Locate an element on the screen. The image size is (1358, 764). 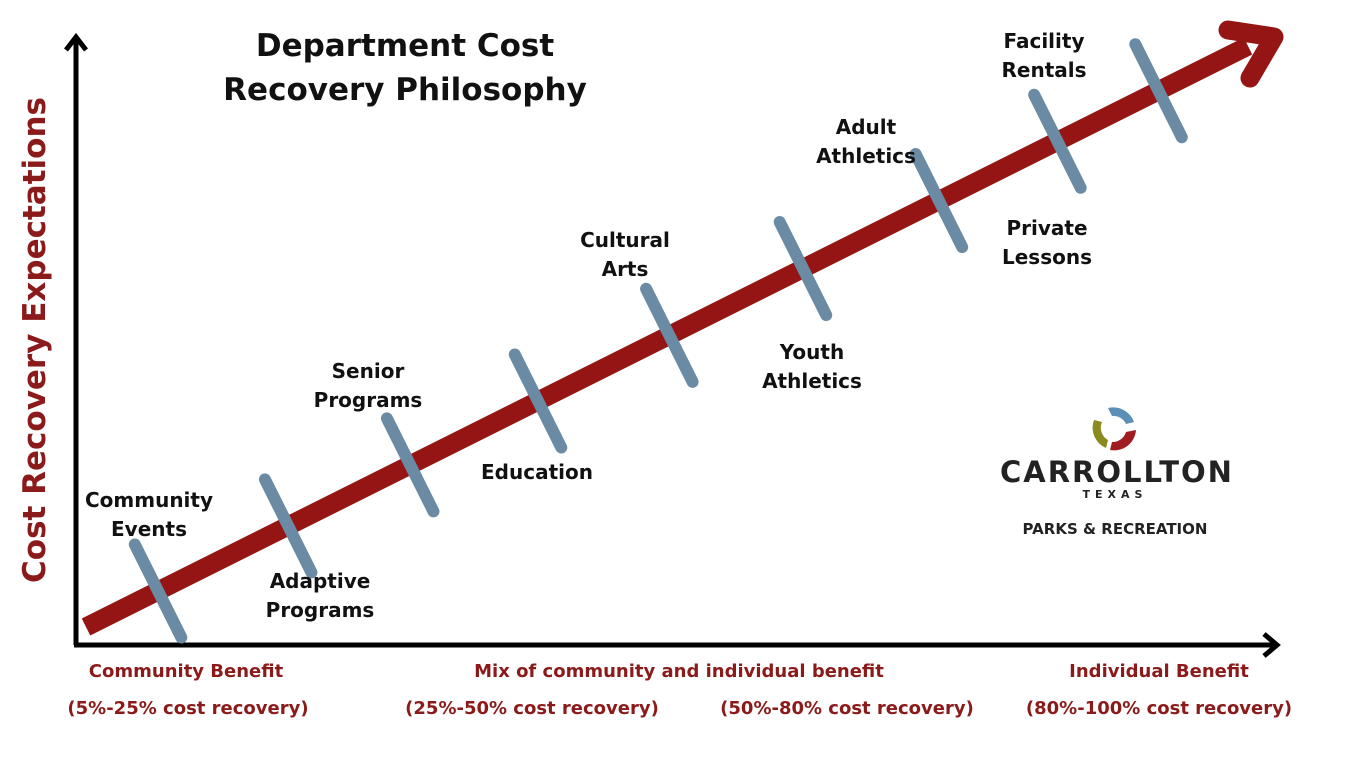
logo-state: TEXAS is located at coordinates (1115, 494).